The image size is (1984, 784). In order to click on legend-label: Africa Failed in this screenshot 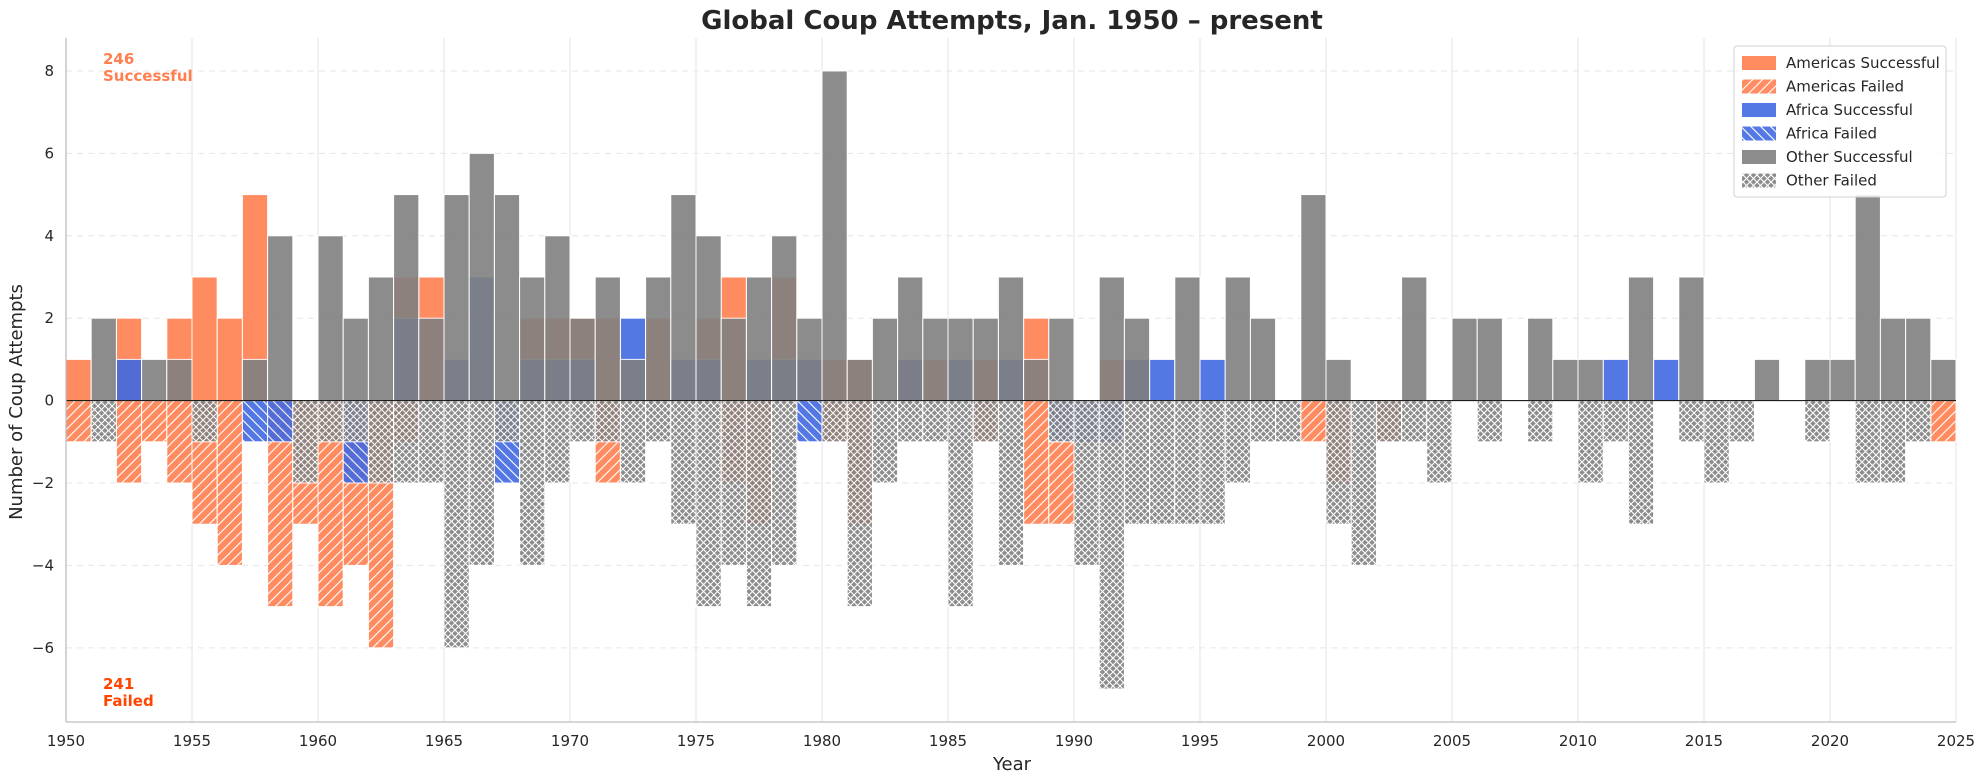, I will do `click(1831, 134)`.